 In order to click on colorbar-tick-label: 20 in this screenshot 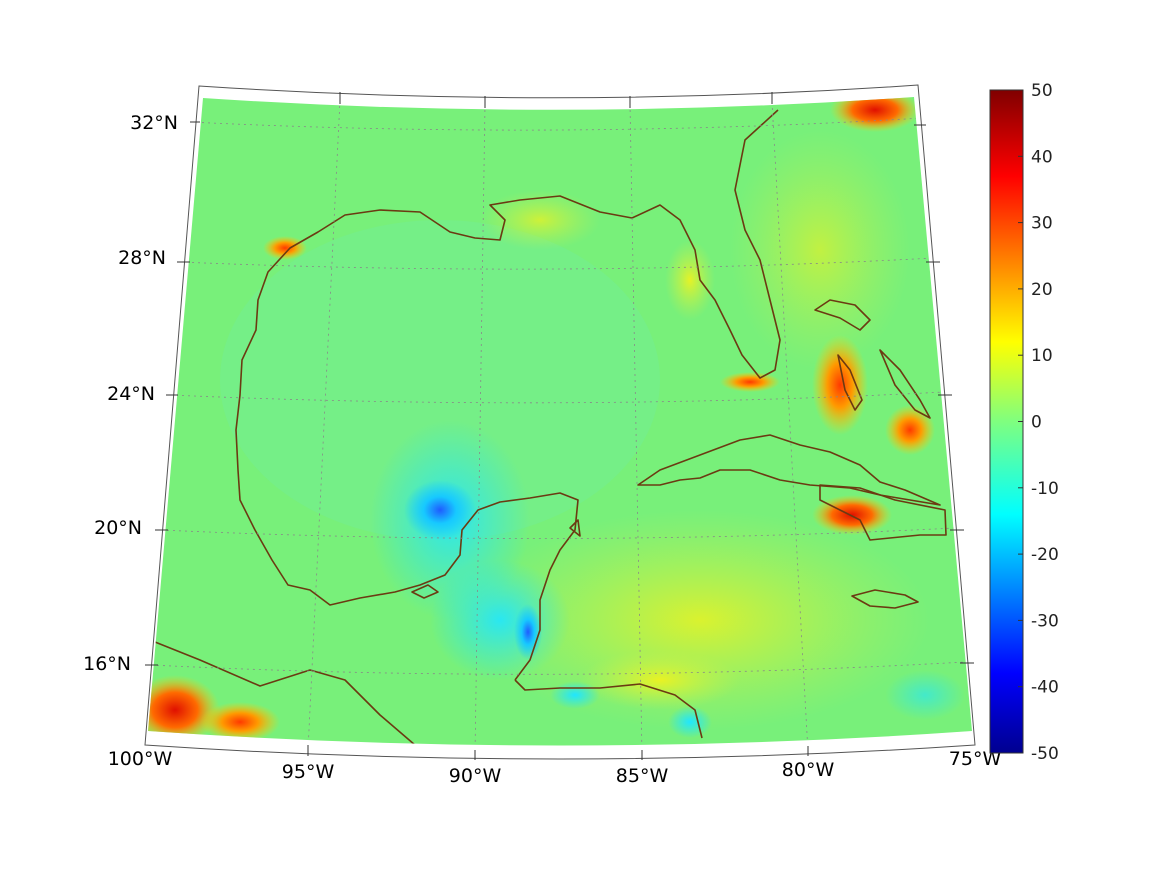, I will do `click(1042, 290)`.